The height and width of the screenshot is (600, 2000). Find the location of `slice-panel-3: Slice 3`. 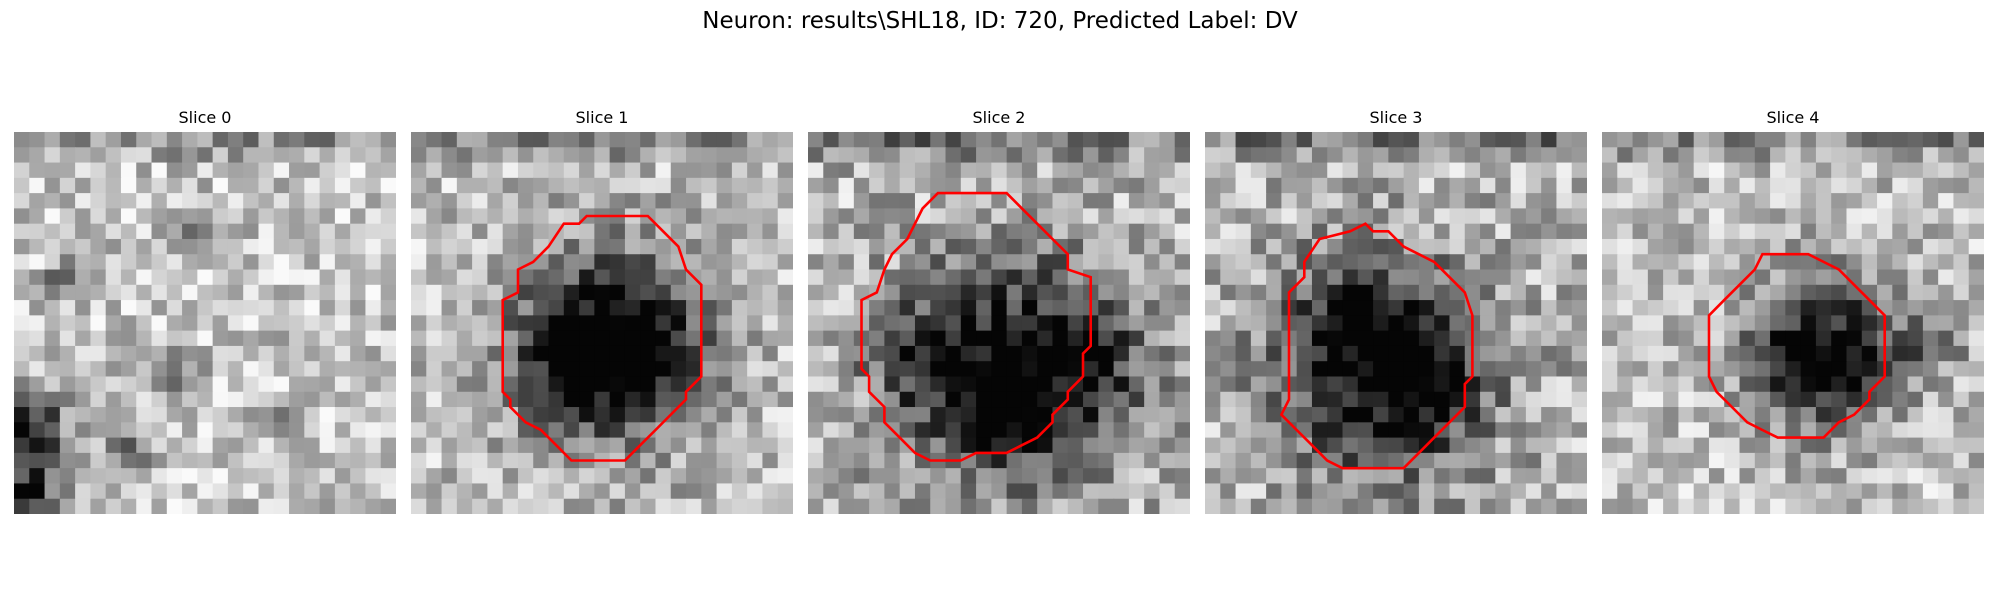

slice-panel-3: Slice 3 is located at coordinates (1396, 311).